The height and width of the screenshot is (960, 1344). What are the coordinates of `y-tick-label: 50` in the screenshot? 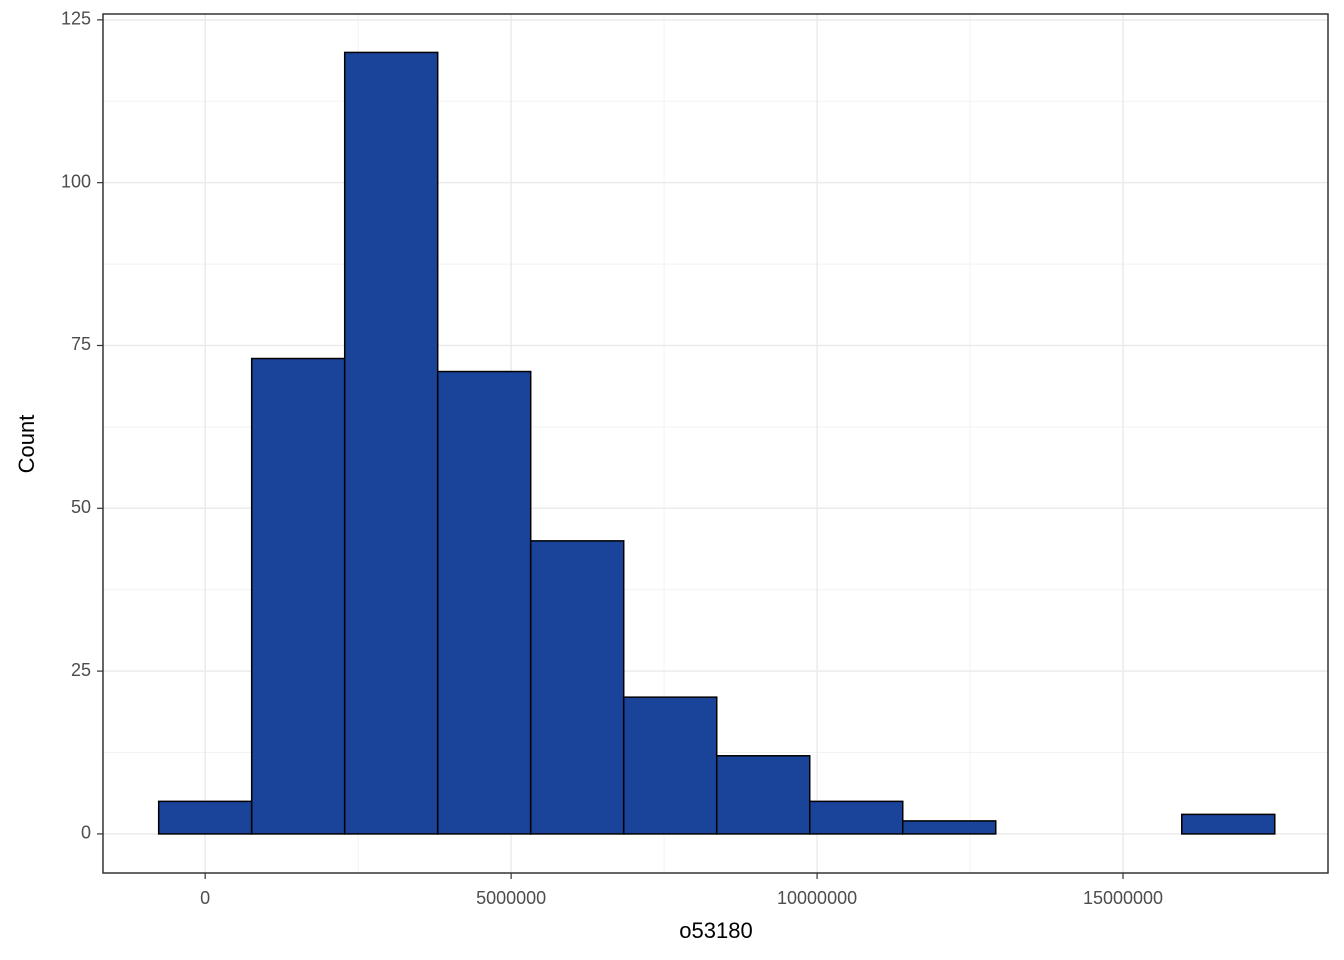 It's located at (81, 507).